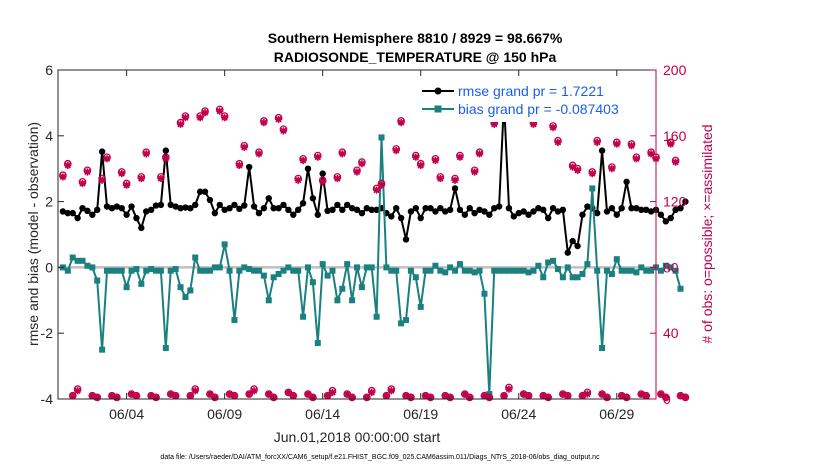 The image size is (830, 470). What do you see at coordinates (707, 233) in the screenshot?
I see `y2-axis-label: # of obs: o=possible; ×=assimilated` at bounding box center [707, 233].